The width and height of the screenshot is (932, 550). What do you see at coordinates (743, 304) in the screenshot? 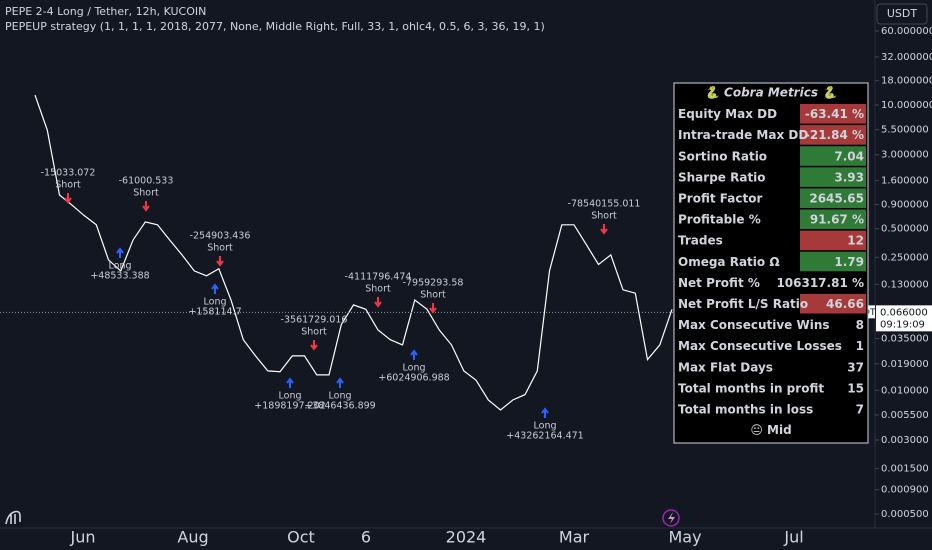
I see `metric-label: Net Profit L/S Ratio` at bounding box center [743, 304].